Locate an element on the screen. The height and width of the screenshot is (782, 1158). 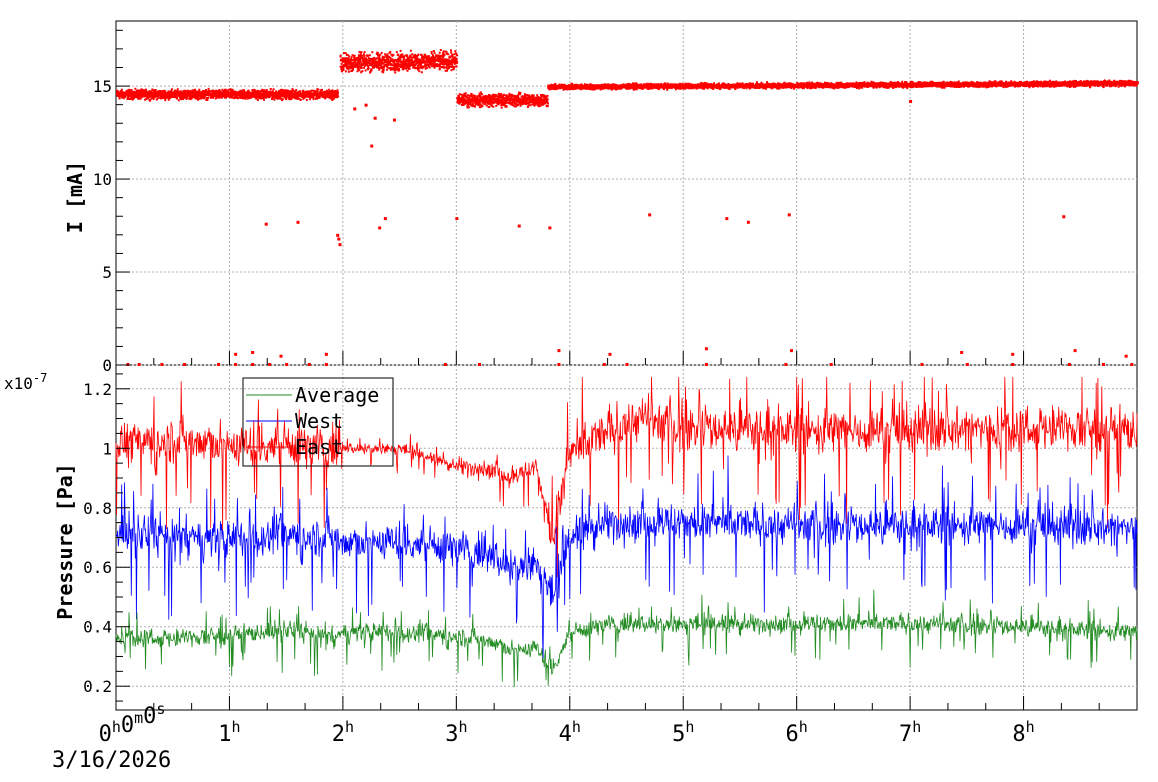
x-tick-digit: 3 is located at coordinates (451, 734).